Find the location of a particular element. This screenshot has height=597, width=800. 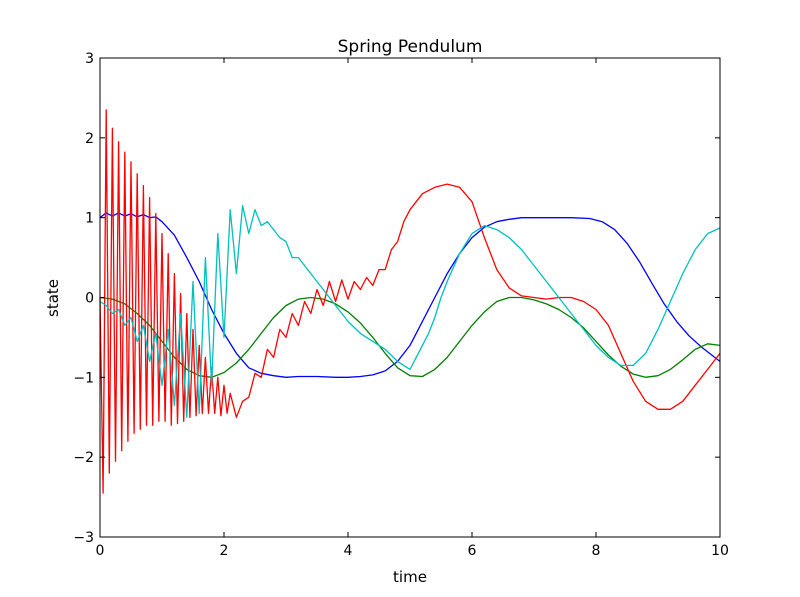

x-axis-label: time is located at coordinates (410, 577).